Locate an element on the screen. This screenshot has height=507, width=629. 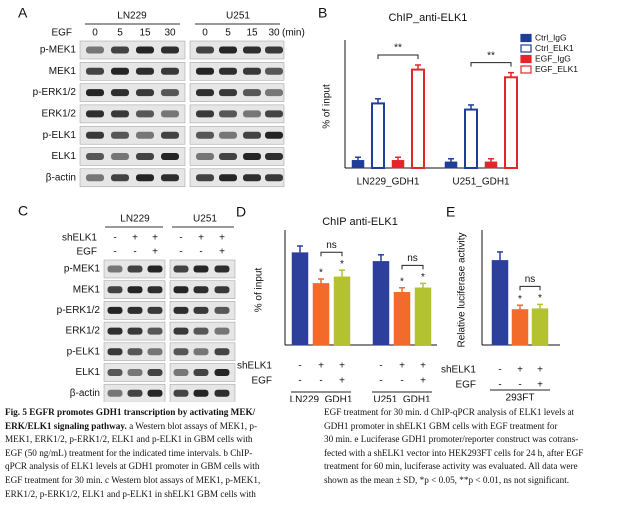
time-label: 0 is located at coordinates (205, 33).